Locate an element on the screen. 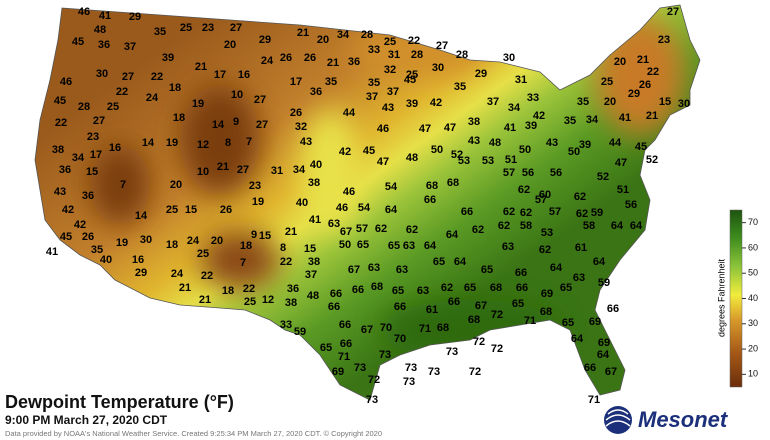 The height and width of the screenshot is (440, 770). station-value: 44 is located at coordinates (615, 143).